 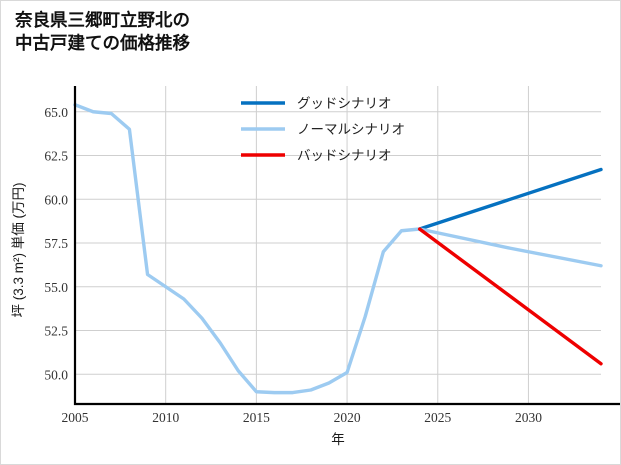 I want to click on y-tick-label: 62.5, so click(x=56, y=156).